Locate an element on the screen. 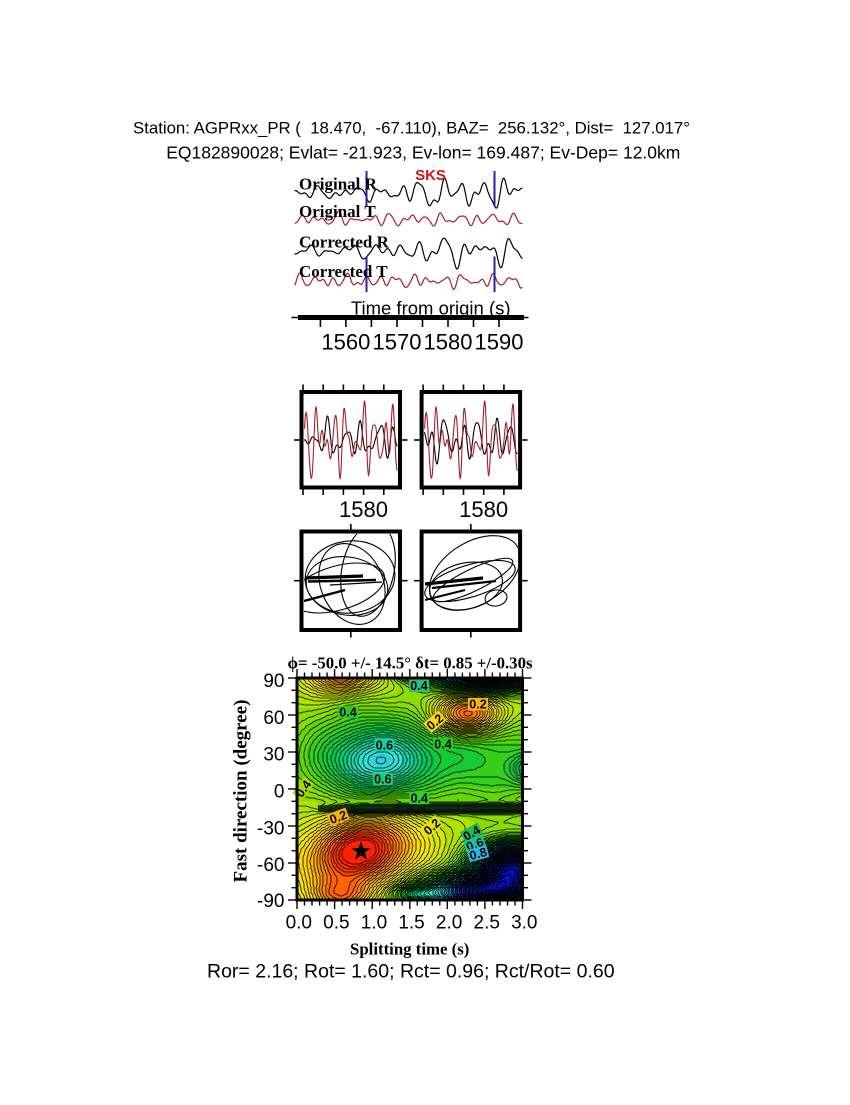  svg-text: 0 is located at coordinates (279, 792).